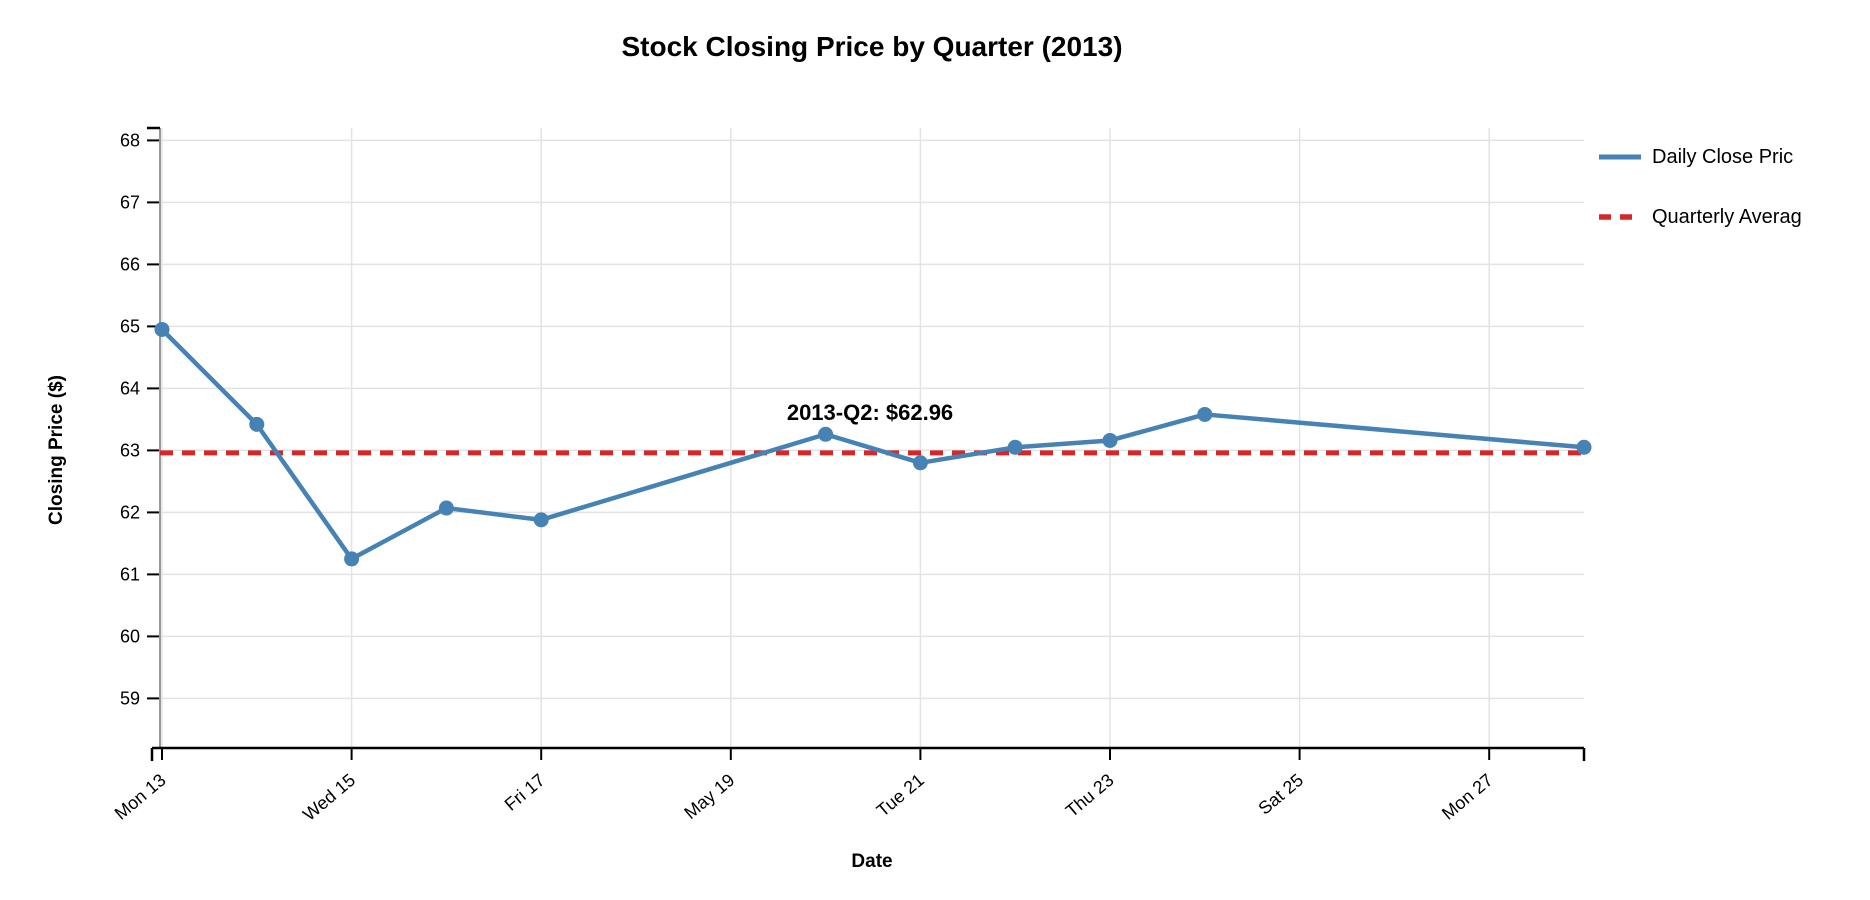 The height and width of the screenshot is (900, 1870). What do you see at coordinates (130, 264) in the screenshot?
I see `y-tick-label: 66` at bounding box center [130, 264].